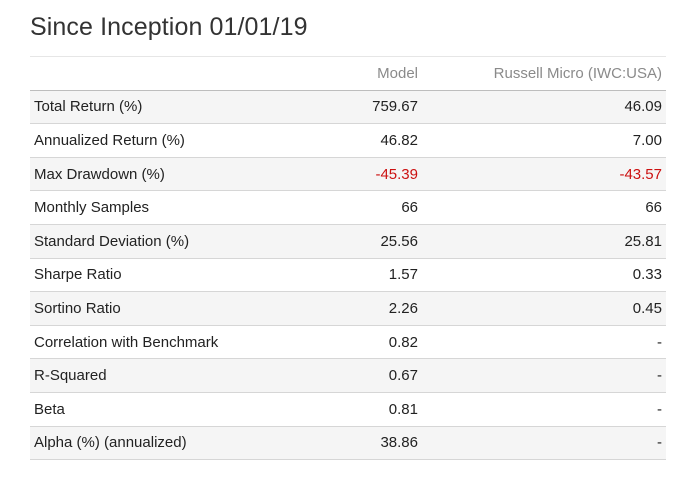  What do you see at coordinates (170, 207) in the screenshot?
I see `row-label: Monthly Samples` at bounding box center [170, 207].